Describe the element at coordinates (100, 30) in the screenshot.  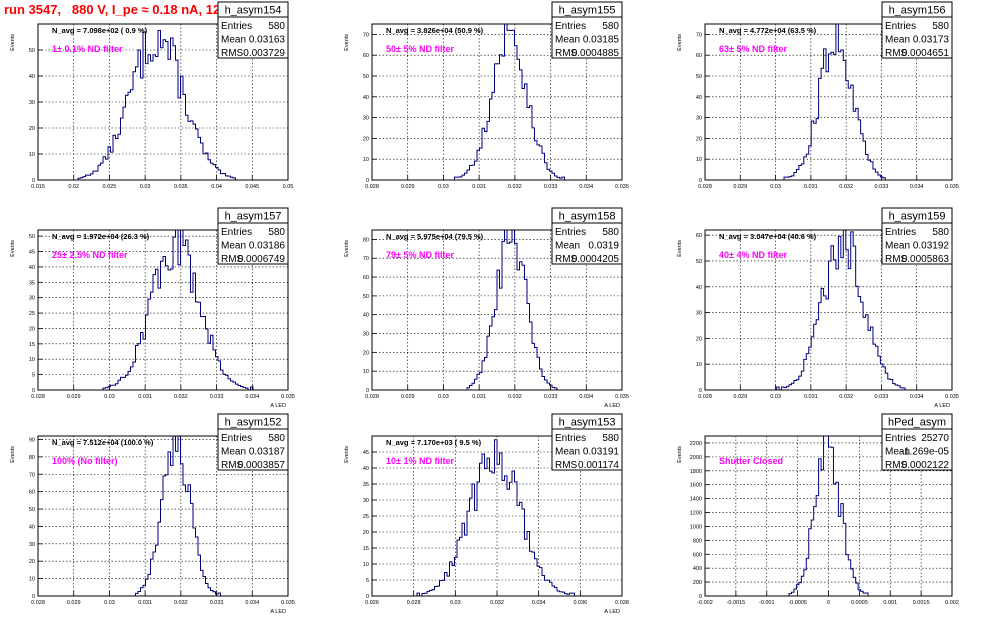
I see `navg-label: N_avg = 7.098e+02 ( 0.9 %)` at that location.